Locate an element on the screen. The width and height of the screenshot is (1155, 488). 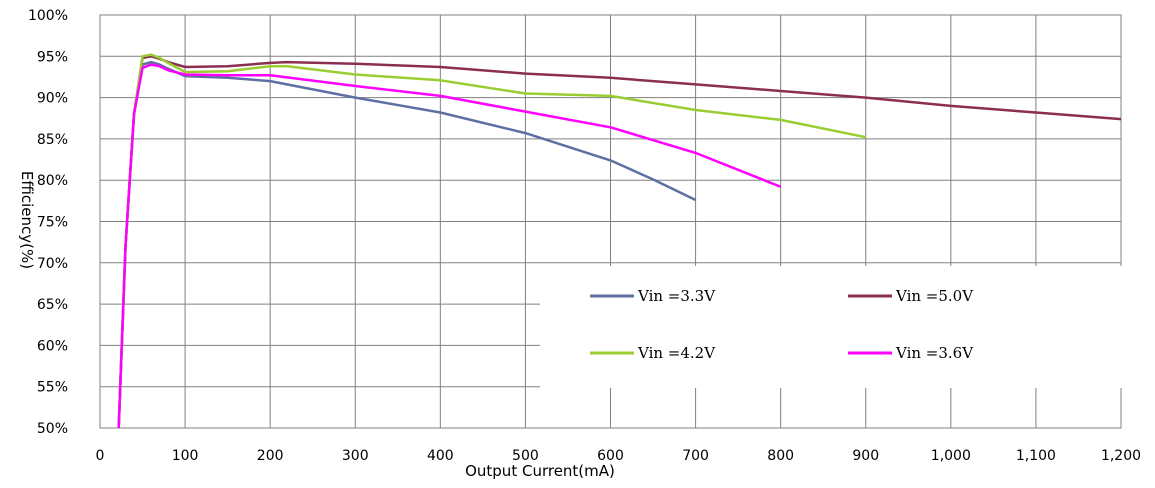
y-axis-label: Efficiency(%) is located at coordinates (27, 220).